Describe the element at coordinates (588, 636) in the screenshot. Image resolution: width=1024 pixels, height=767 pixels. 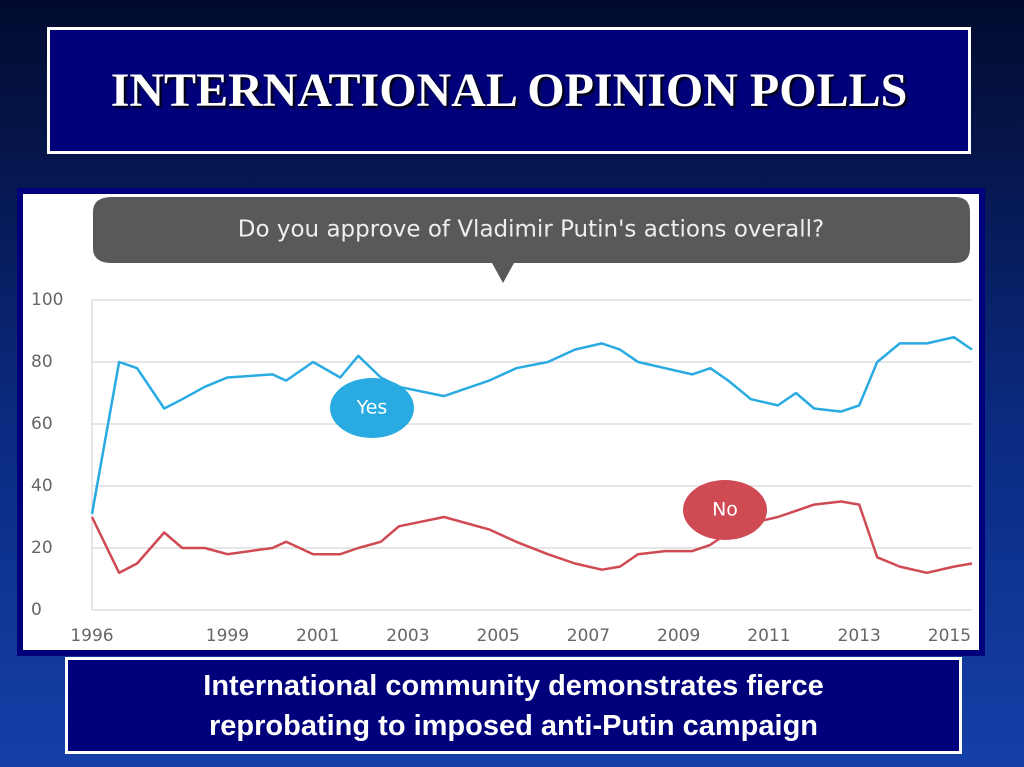
I see `x-tick-label: 2007` at that location.